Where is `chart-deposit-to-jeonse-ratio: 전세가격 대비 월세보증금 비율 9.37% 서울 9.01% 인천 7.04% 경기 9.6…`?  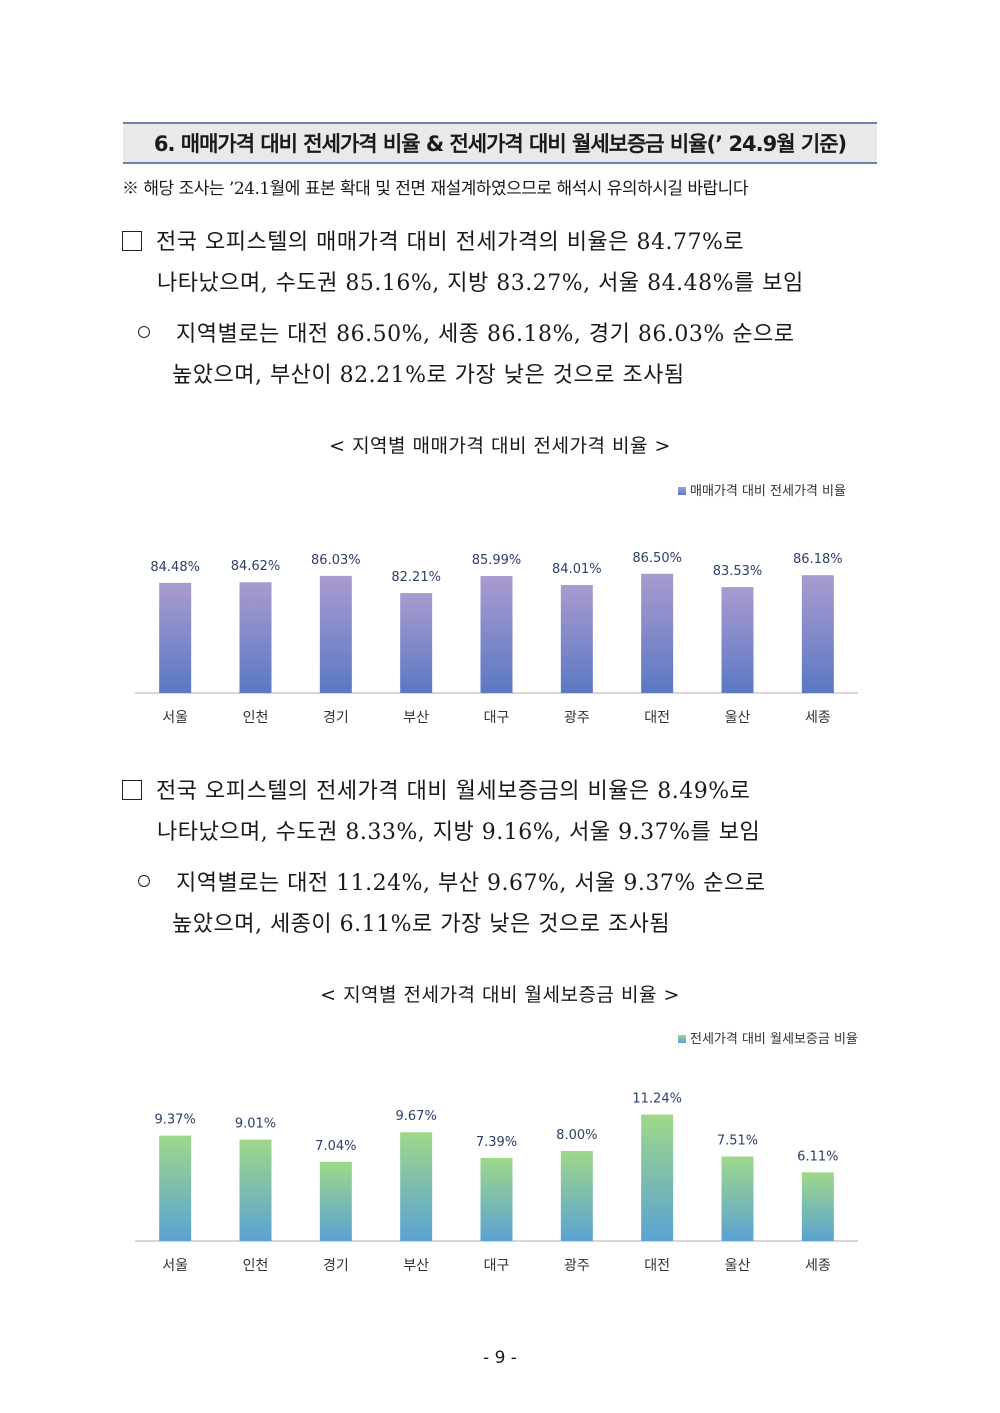 chart-deposit-to-jeonse-ratio: 전세가격 대비 월세보증금 비율 9.37% 서울 9.01% 인천 7.04% 경기 9.6… is located at coordinates (496, 1153).